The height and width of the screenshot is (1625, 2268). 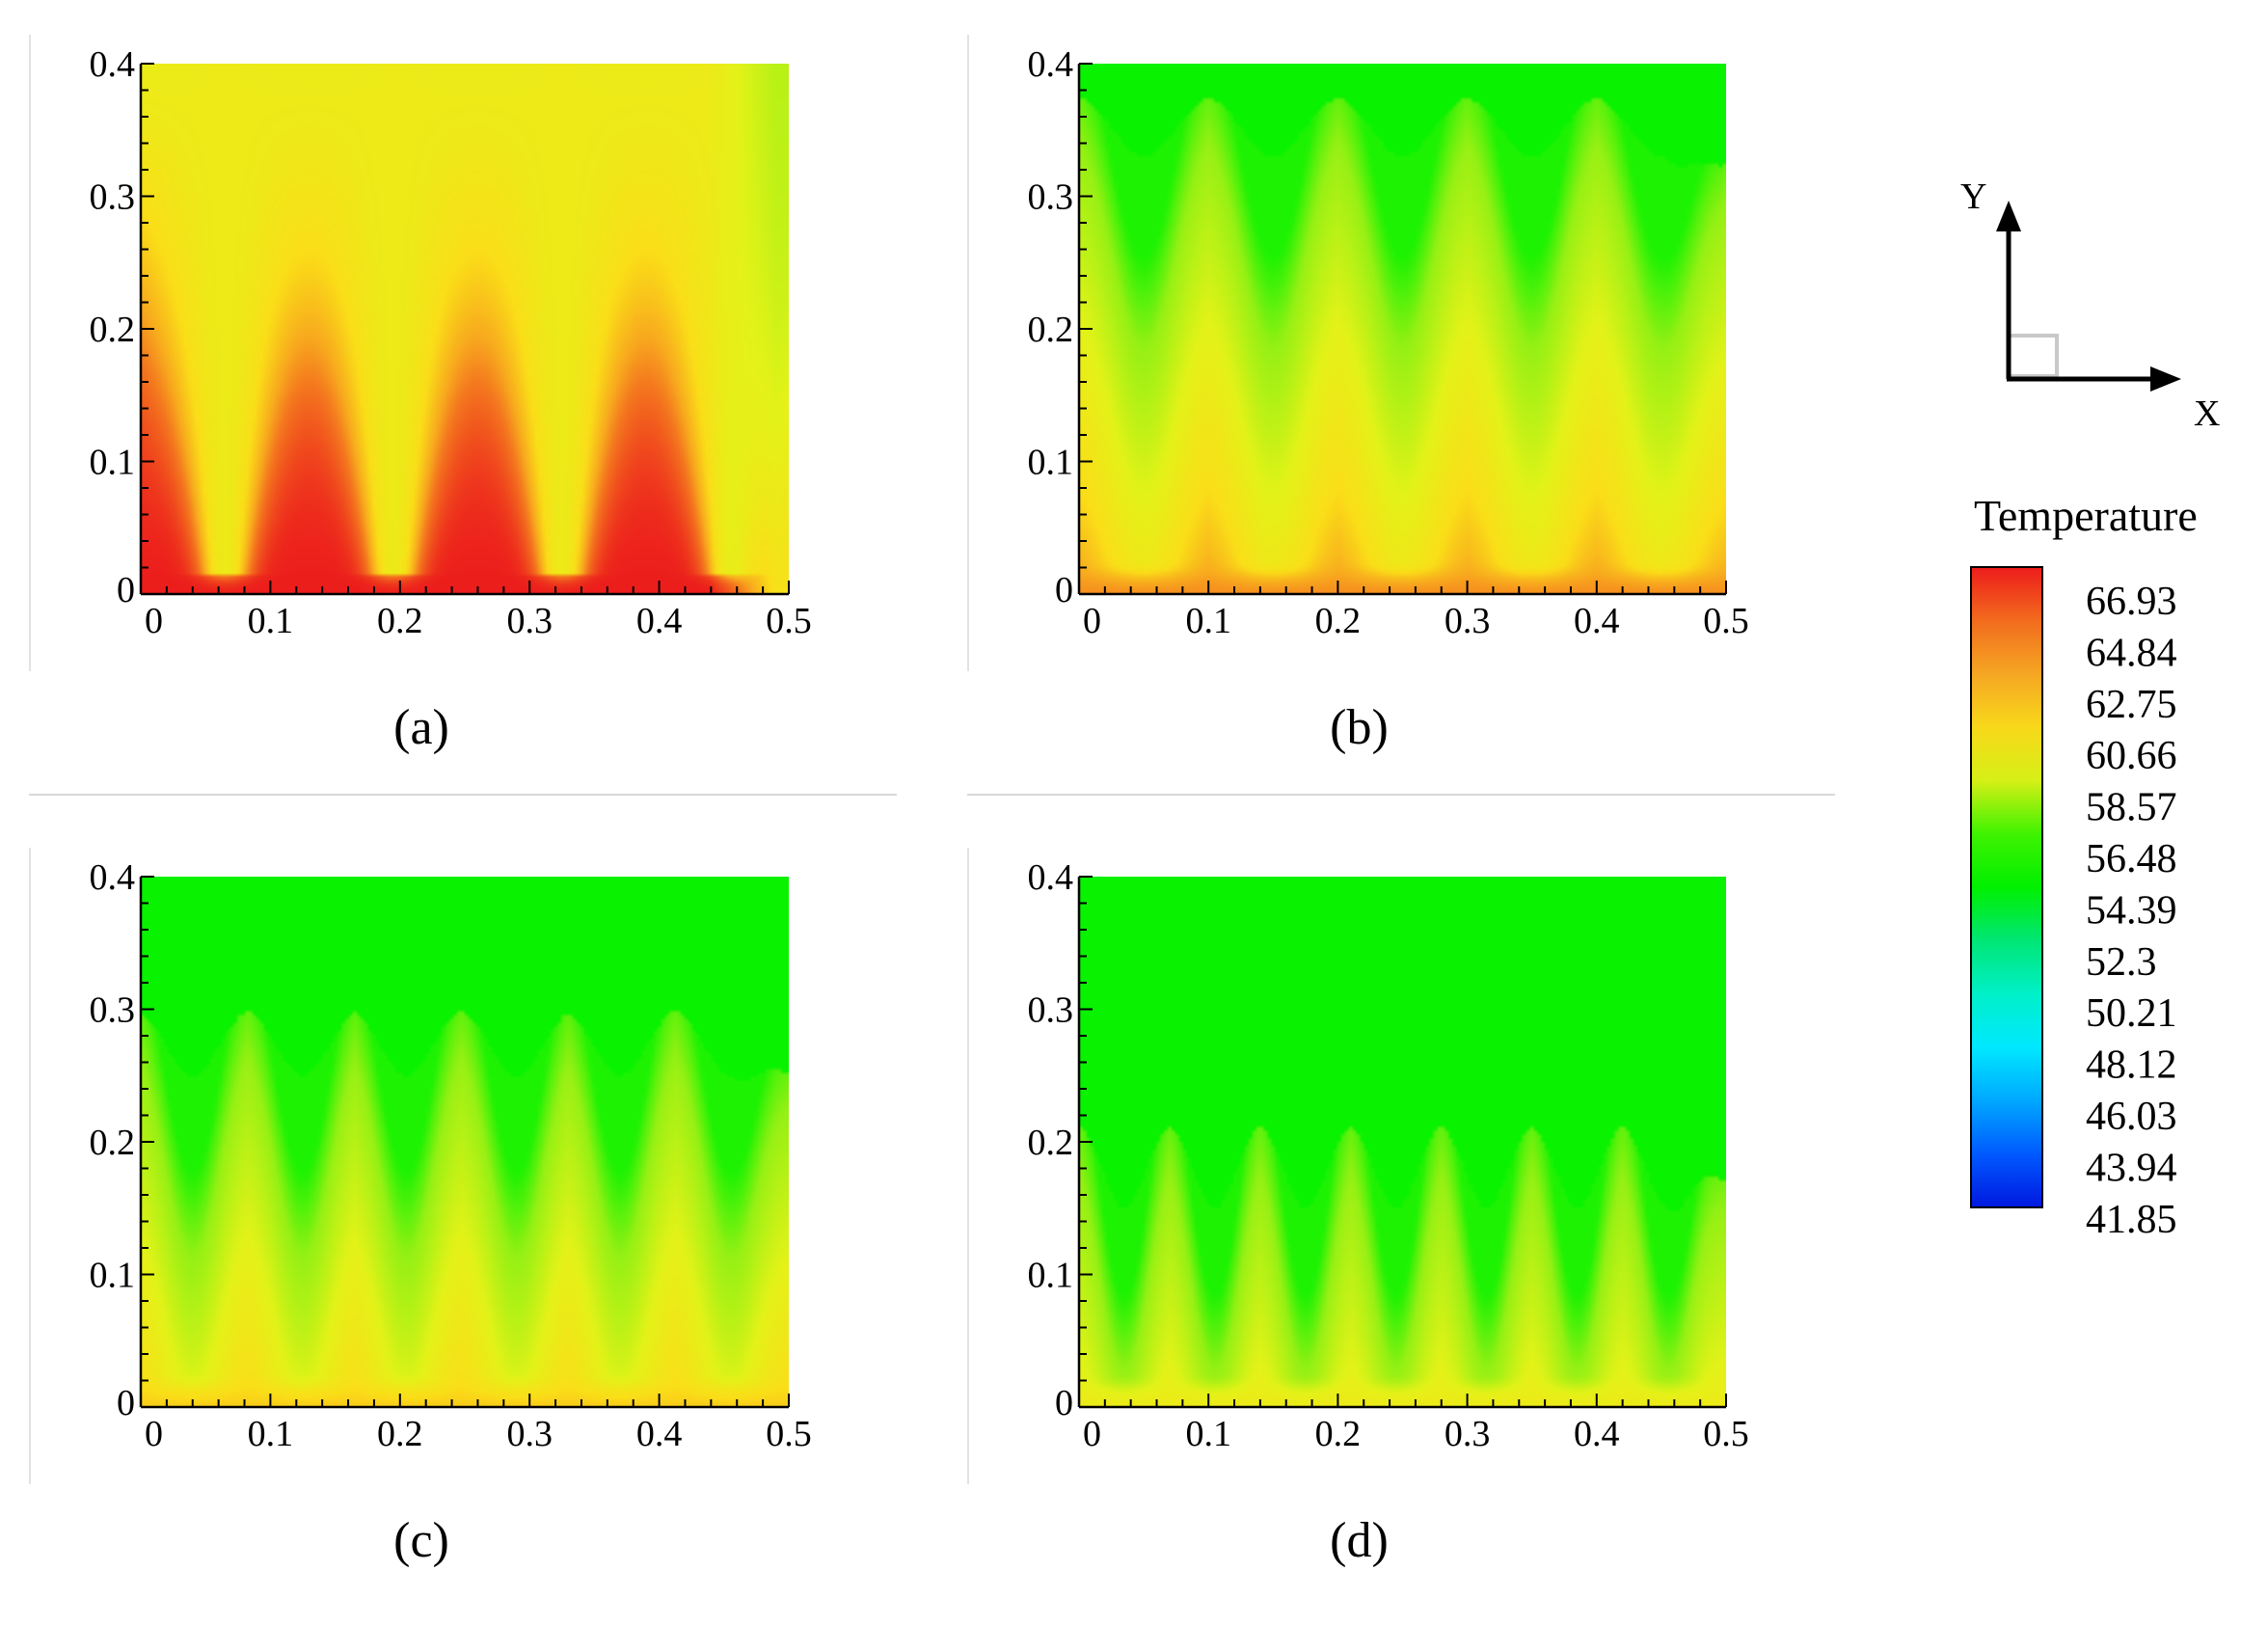 I want to click on legend-value: 48.12, so click(x=2131, y=1065).